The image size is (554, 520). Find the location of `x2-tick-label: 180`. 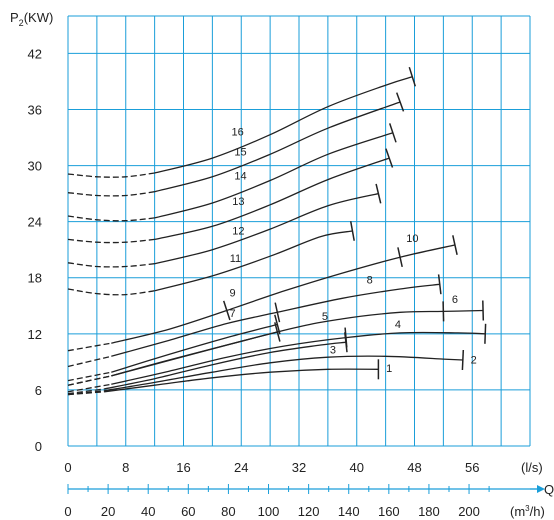

x2-tick-label: 180 is located at coordinates (429, 511).